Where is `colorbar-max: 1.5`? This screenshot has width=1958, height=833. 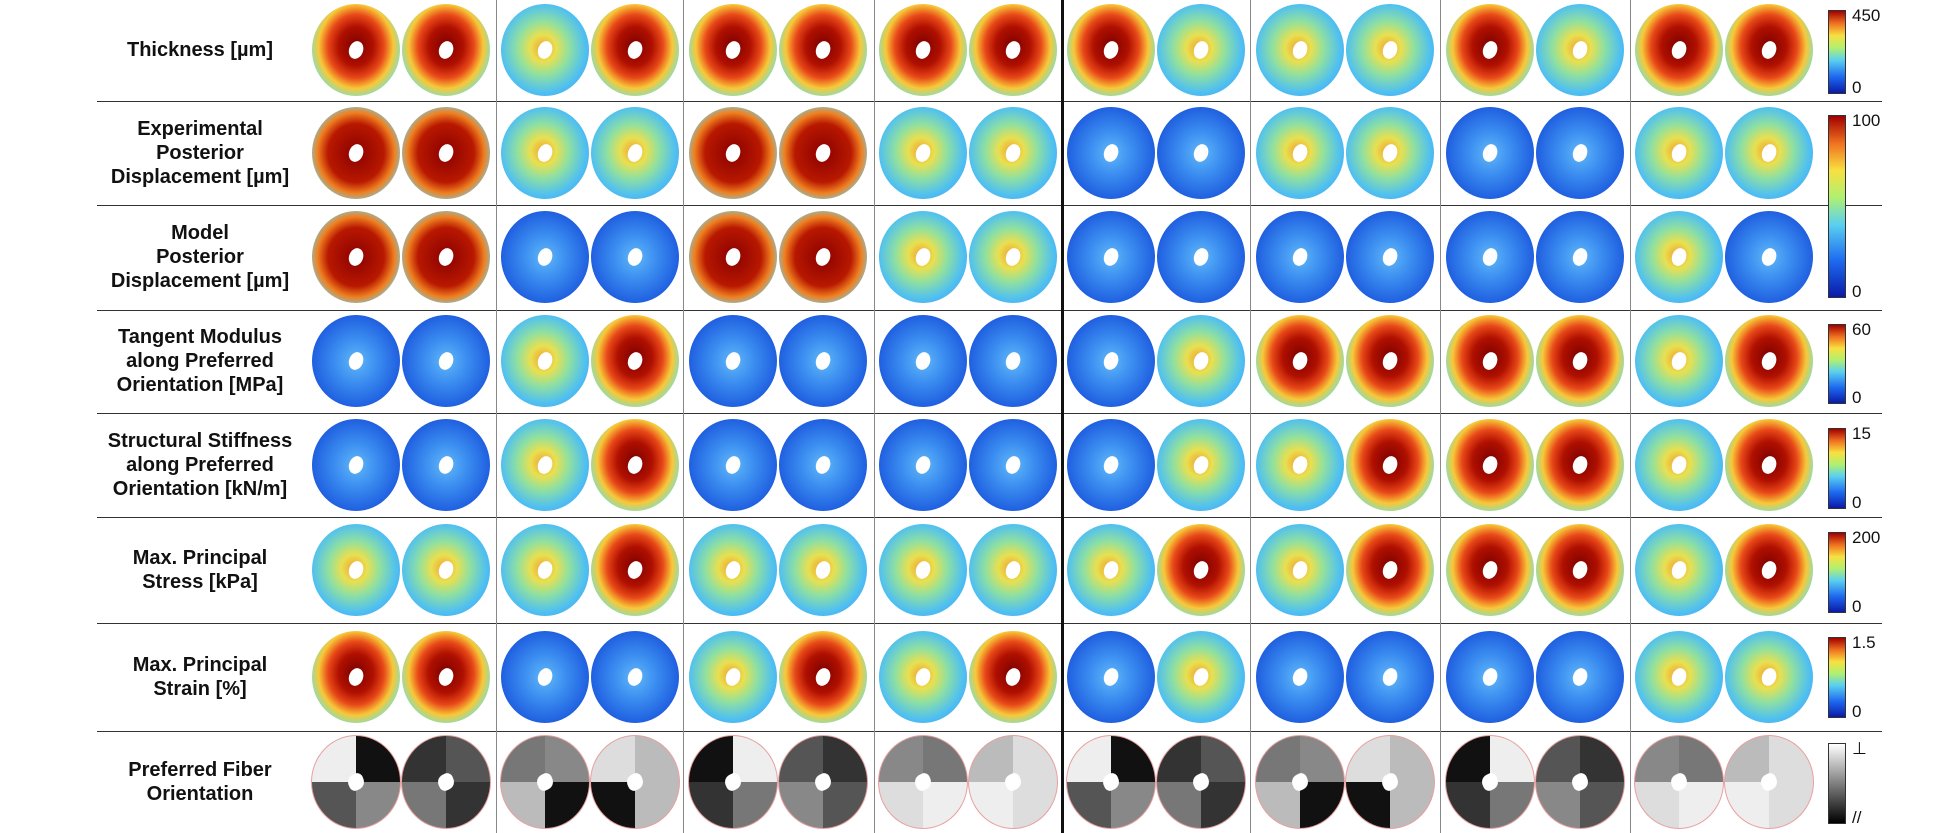
colorbar-max: 1.5 is located at coordinates (1864, 642).